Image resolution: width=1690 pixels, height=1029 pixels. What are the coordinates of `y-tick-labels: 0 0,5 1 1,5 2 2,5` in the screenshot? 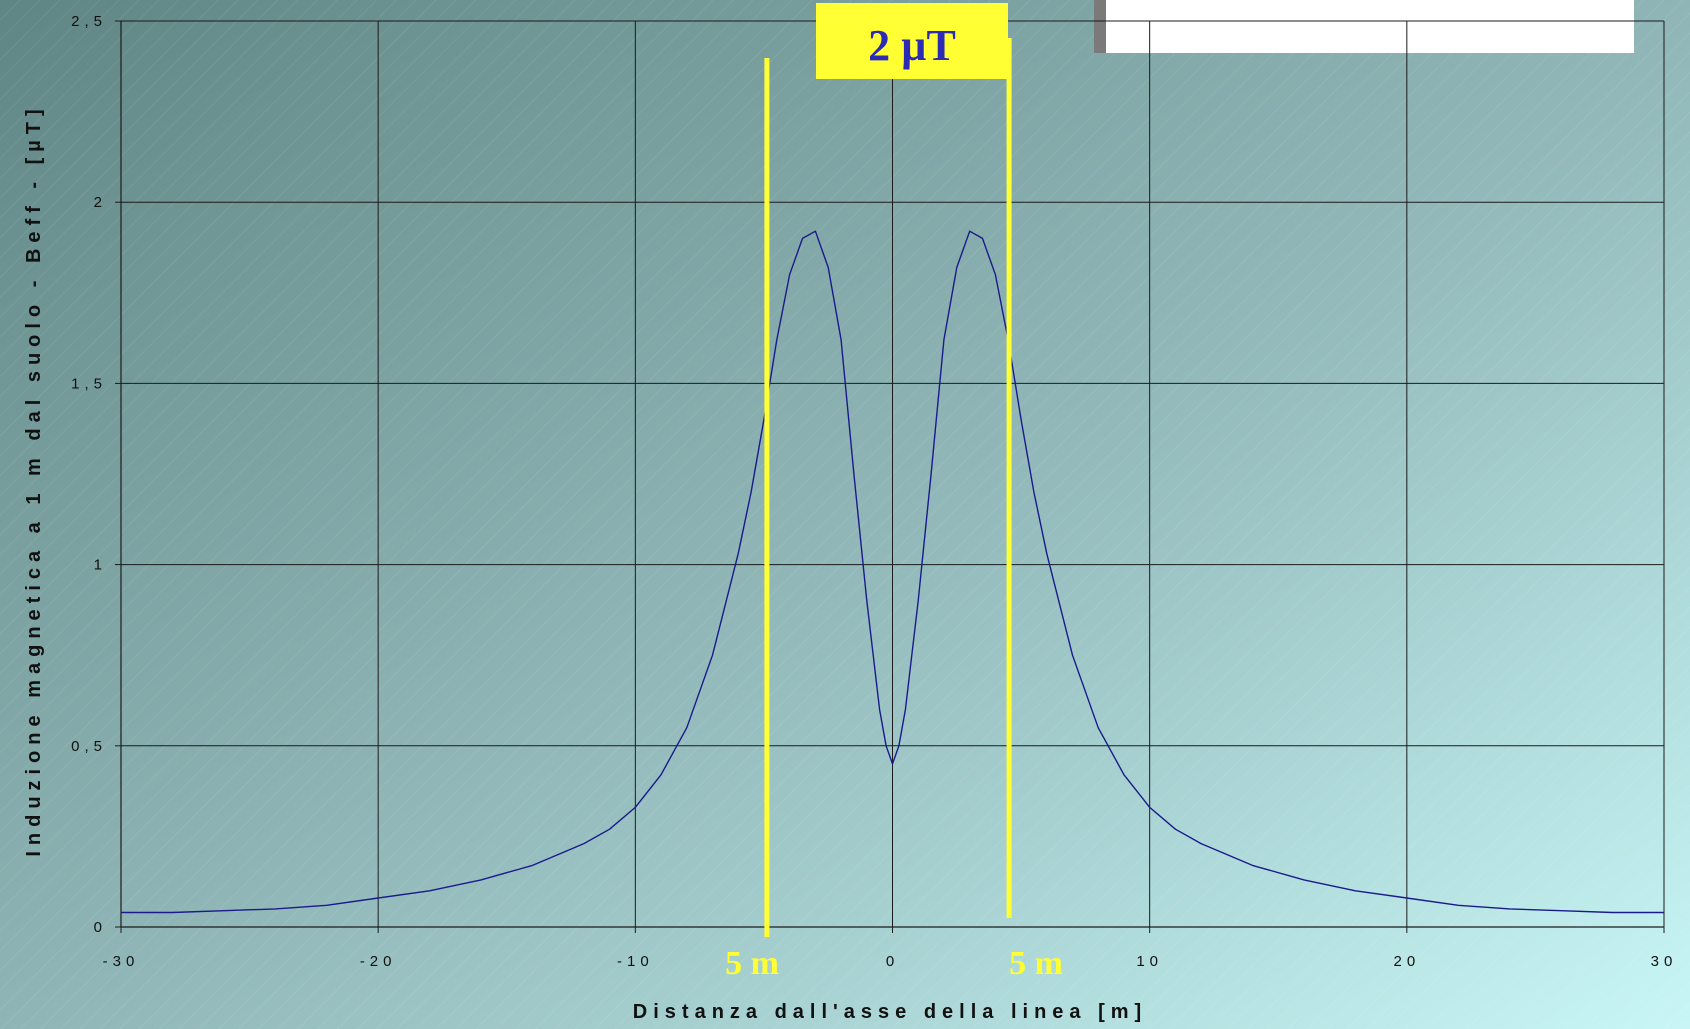 It's located at (89, 474).